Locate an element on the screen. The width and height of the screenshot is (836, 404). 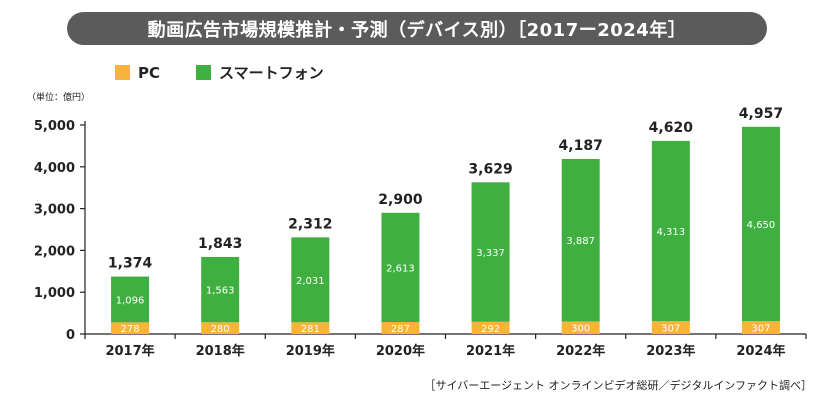
smartphone-value-label: 3,337 is located at coordinates (490, 253).